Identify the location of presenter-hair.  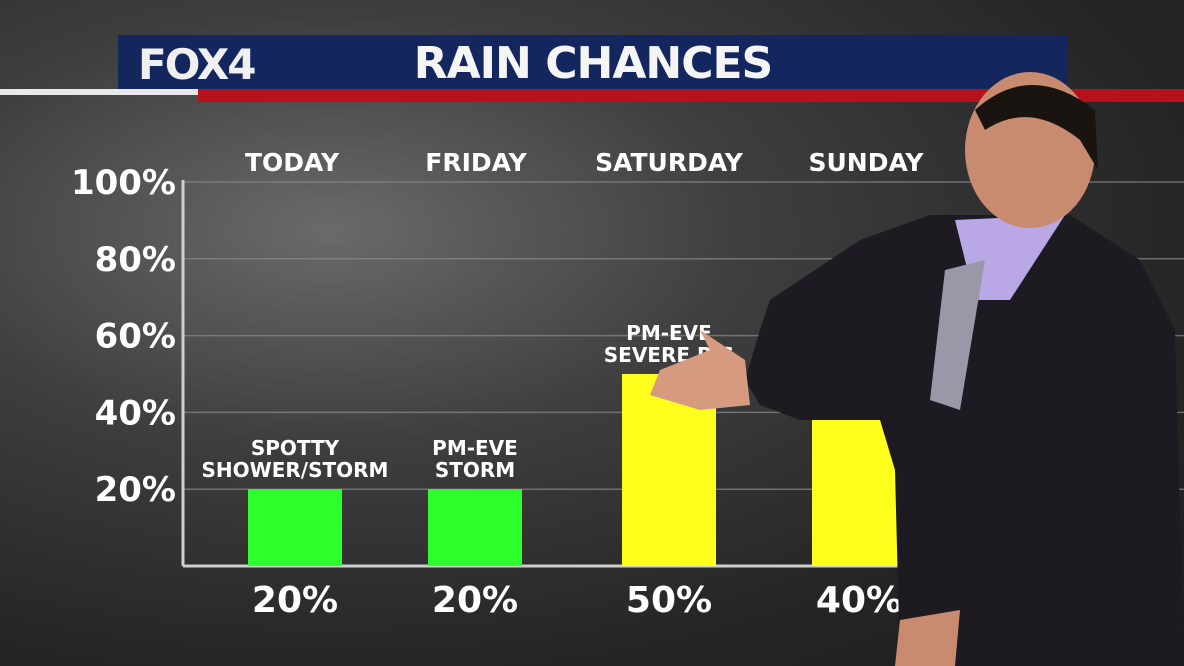
(1036, 127).